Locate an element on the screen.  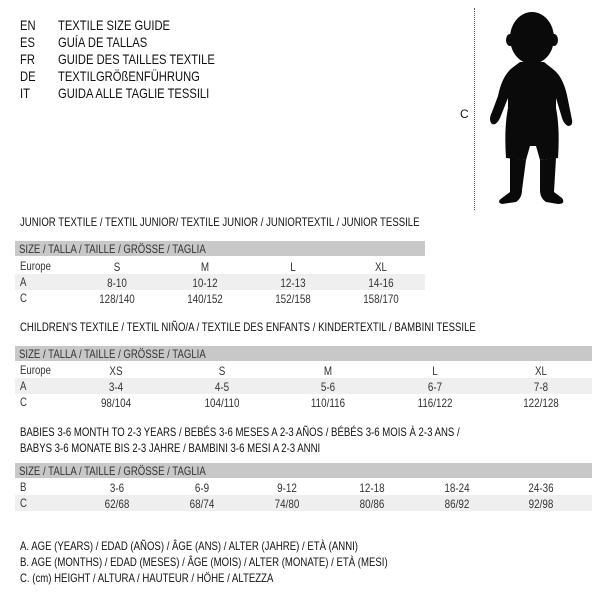
table-cell: 116/122 is located at coordinates (435, 403).